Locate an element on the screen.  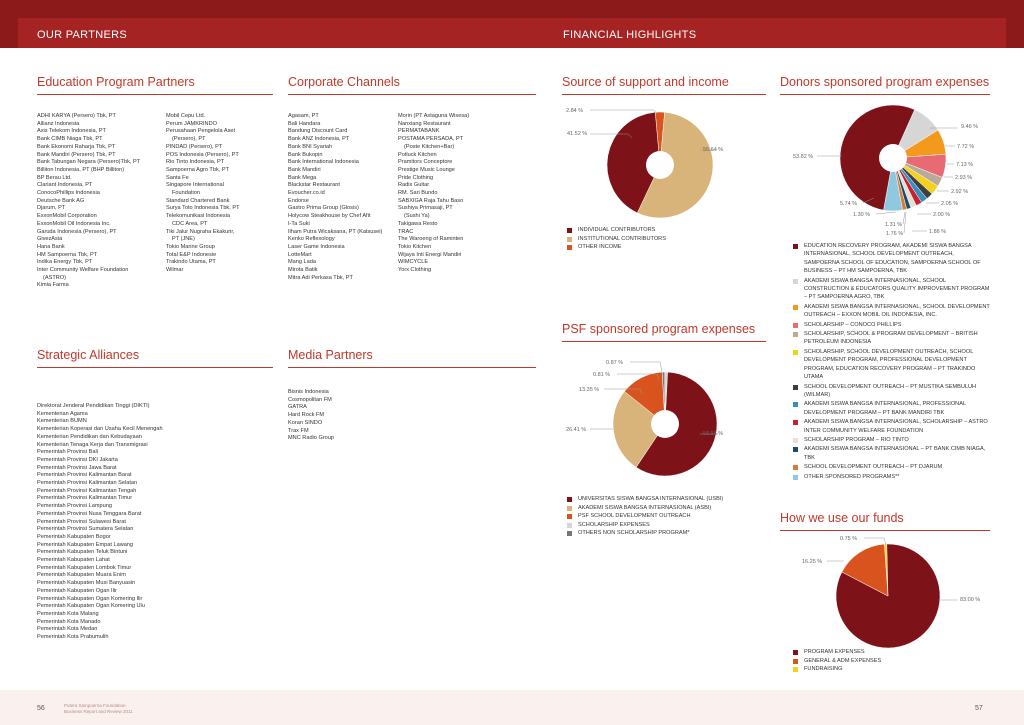
psf-legend-item: SCHOLARSHIP EXPENSES is located at coordinates (645, 525).